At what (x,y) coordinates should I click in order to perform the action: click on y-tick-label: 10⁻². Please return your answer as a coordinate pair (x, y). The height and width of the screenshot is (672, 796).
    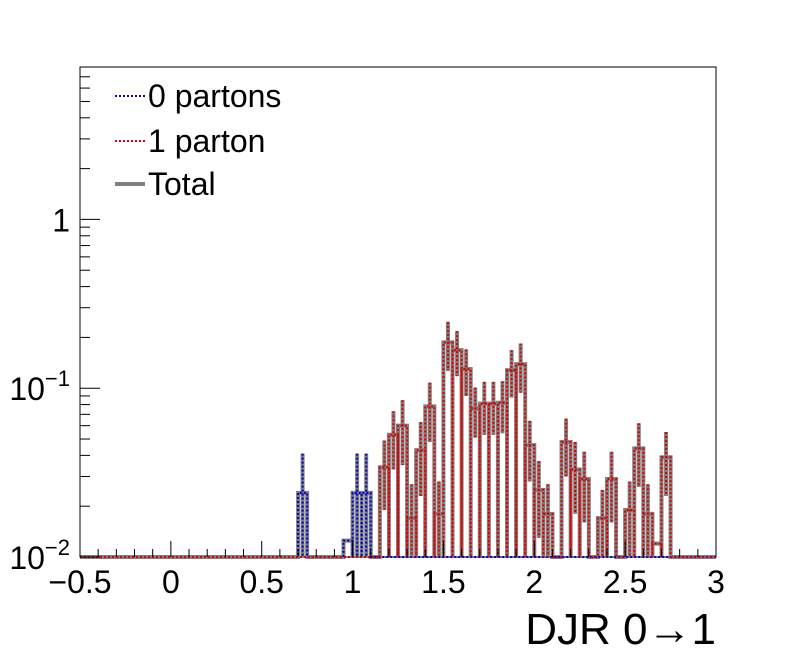
    Looking at the image, I should click on (39, 555).